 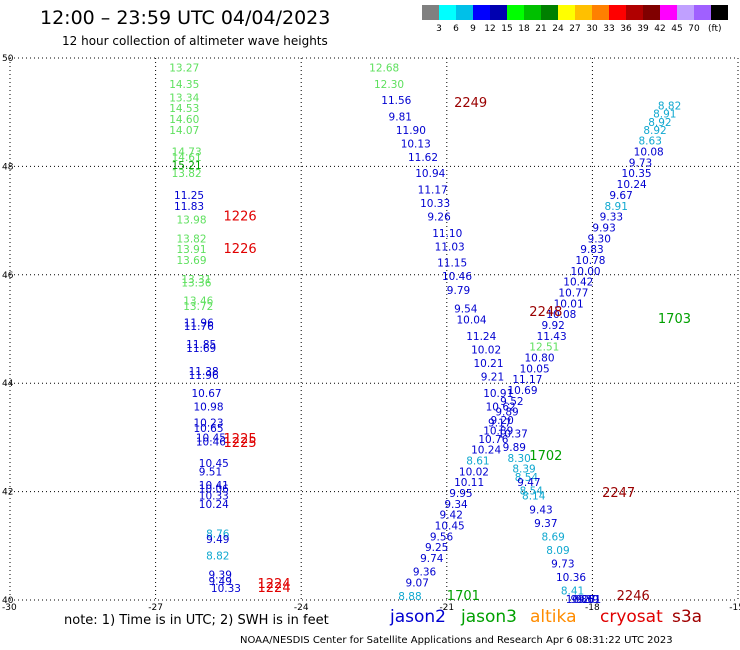 What do you see at coordinates (562, 564) in the screenshot?
I see `swh-point: 9.73` at bounding box center [562, 564].